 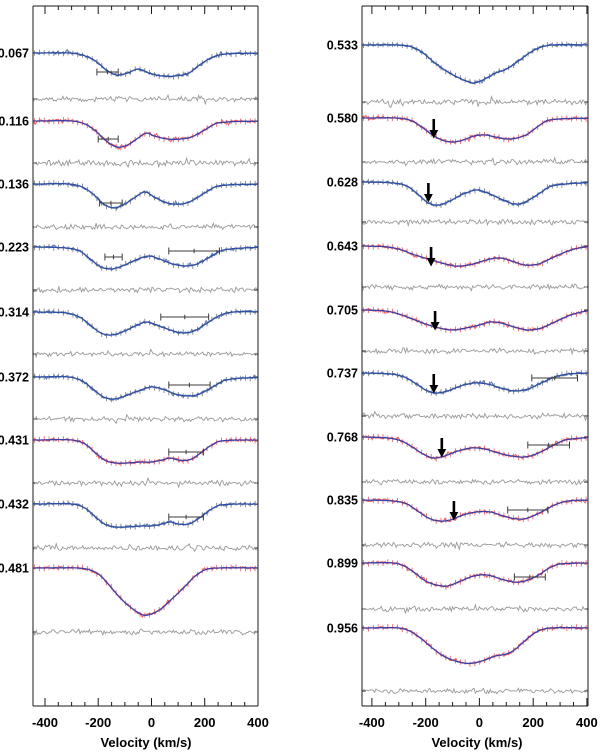 I want to click on spectrum-phase-0.431: 0.431, so click(x=129, y=461).